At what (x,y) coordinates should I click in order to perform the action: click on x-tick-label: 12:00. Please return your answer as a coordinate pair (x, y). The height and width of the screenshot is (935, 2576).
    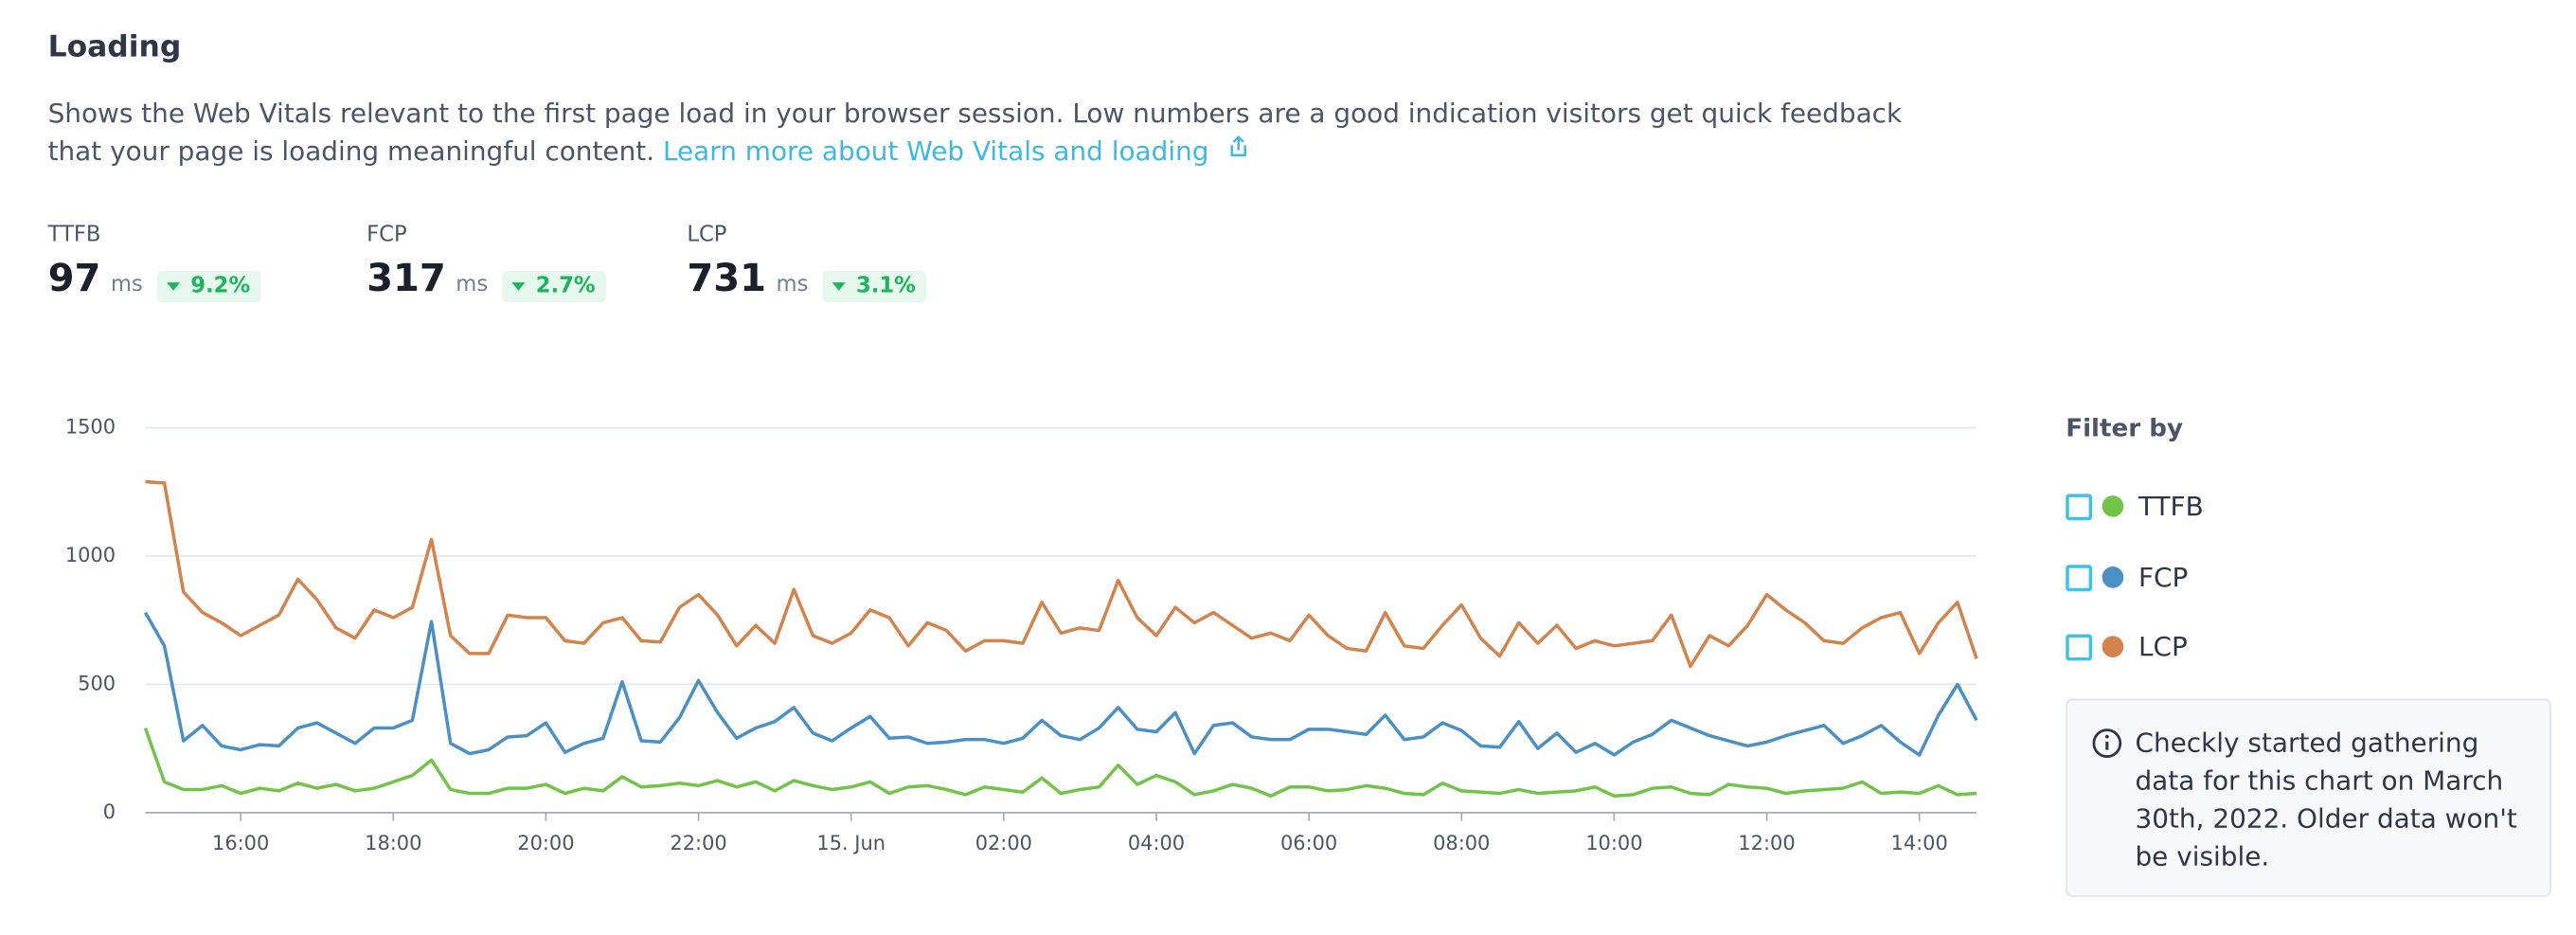
    Looking at the image, I should click on (1766, 843).